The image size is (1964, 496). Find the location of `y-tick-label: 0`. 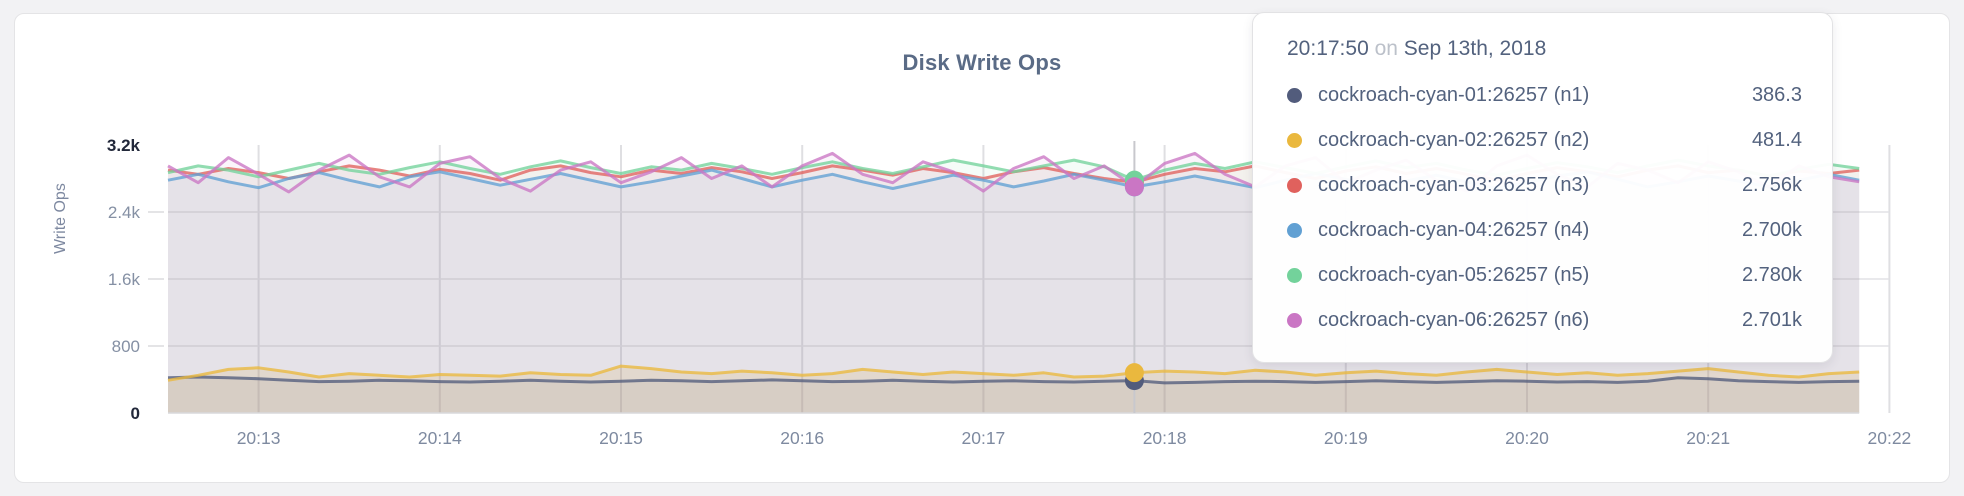

y-tick-label: 0 is located at coordinates (135, 413).